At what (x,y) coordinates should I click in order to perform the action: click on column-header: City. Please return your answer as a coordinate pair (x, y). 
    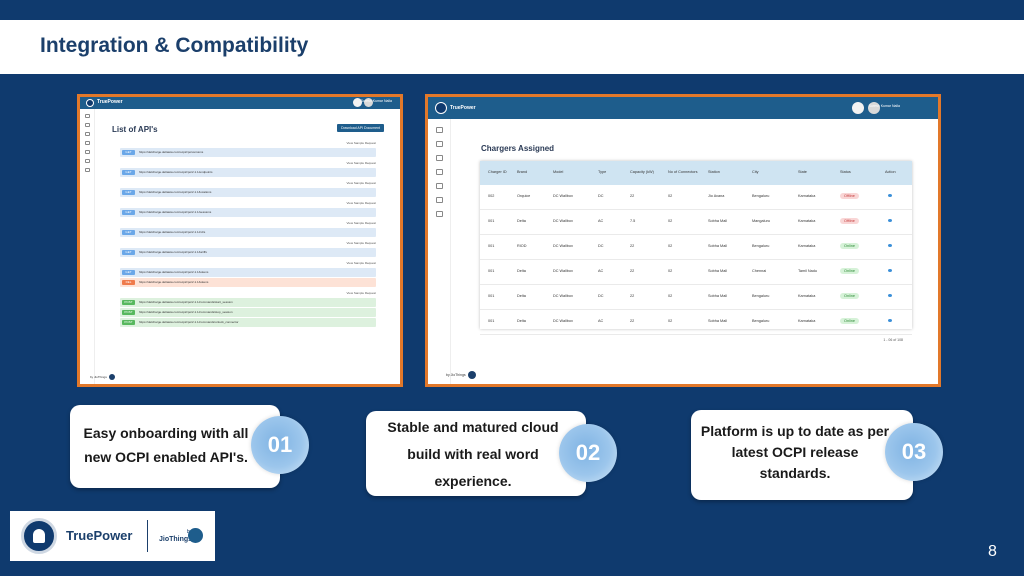
    Looking at the image, I should click on (755, 172).